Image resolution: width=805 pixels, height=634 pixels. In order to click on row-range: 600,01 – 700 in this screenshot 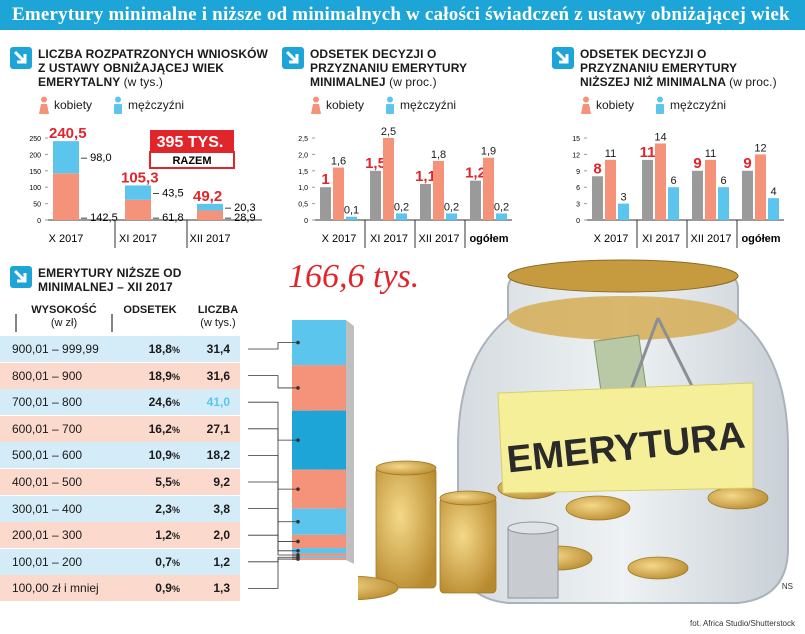, I will do `click(47, 428)`.